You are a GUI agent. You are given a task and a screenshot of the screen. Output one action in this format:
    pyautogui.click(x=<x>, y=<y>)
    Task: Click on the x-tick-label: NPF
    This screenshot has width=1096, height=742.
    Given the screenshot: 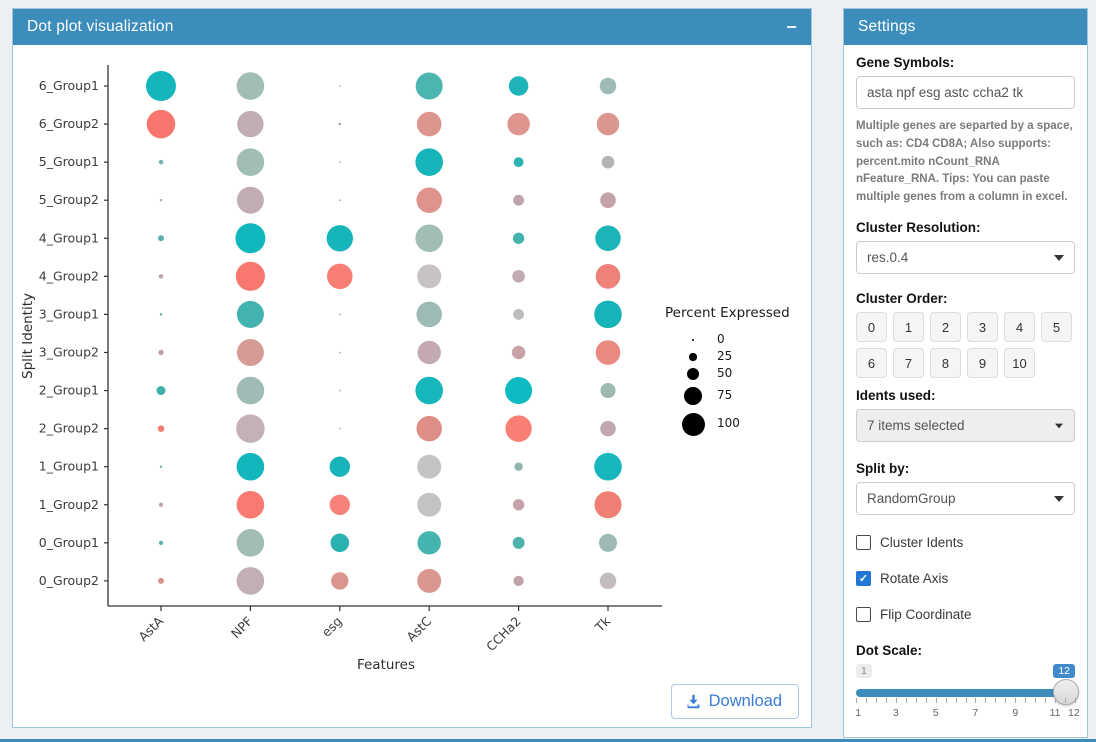 What is the action you would take?
    pyautogui.click(x=242, y=628)
    